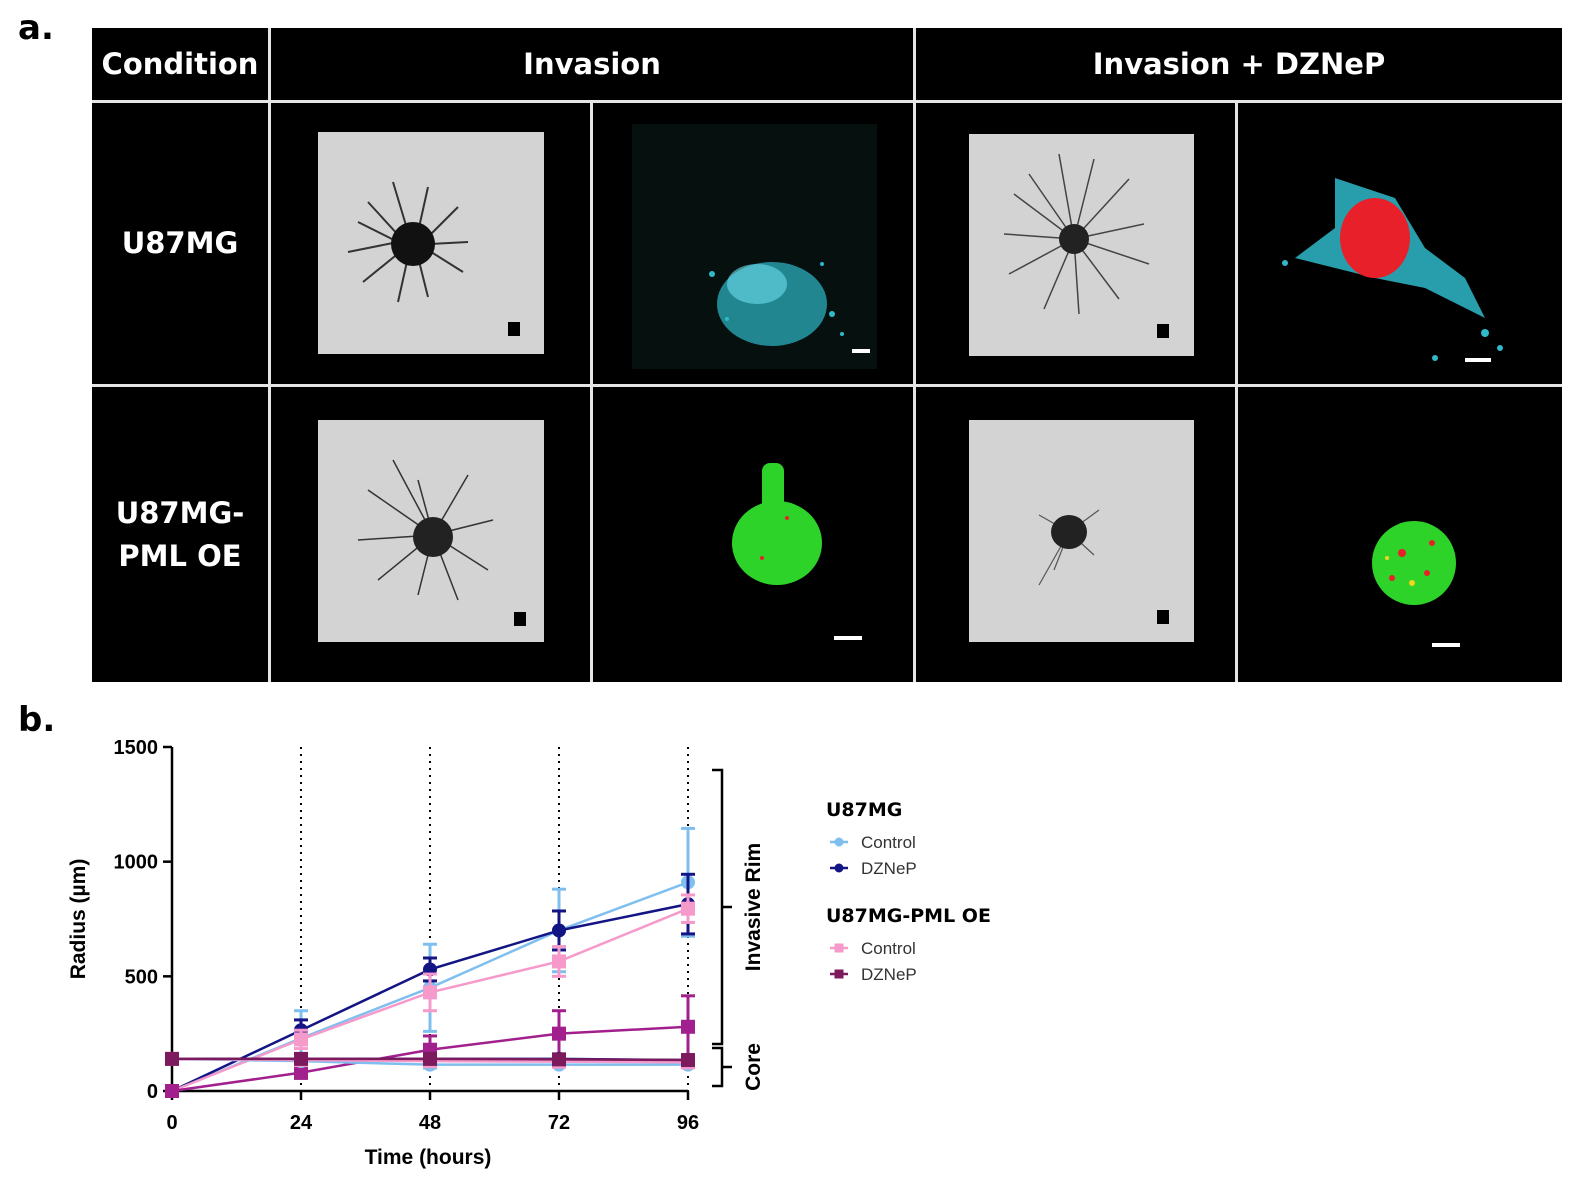 This screenshot has height=1204, width=1594. I want to click on x-tick-label-96: 96, so click(688, 1123).